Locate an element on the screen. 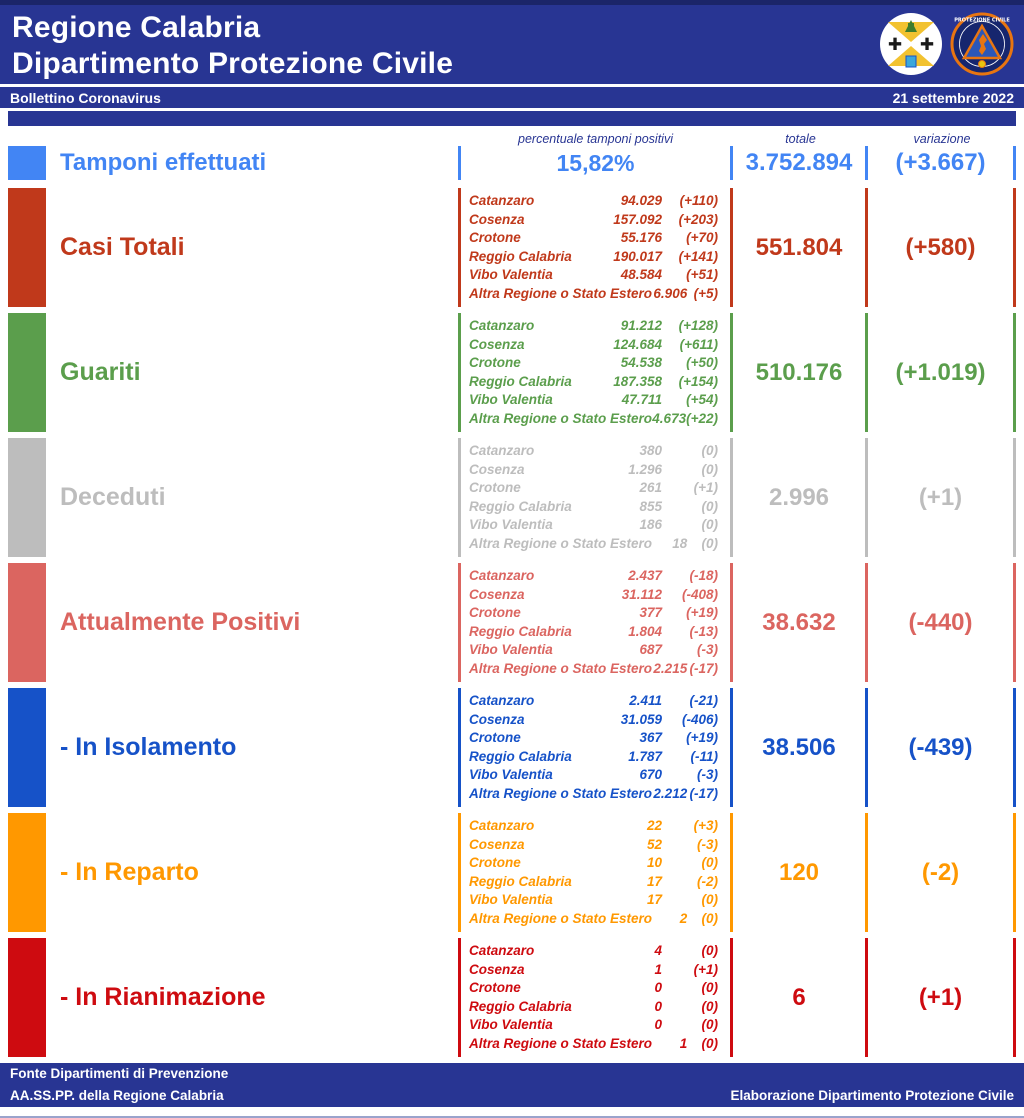 The image size is (1024, 1118). totale-value: 3.752.894 is located at coordinates (799, 162).